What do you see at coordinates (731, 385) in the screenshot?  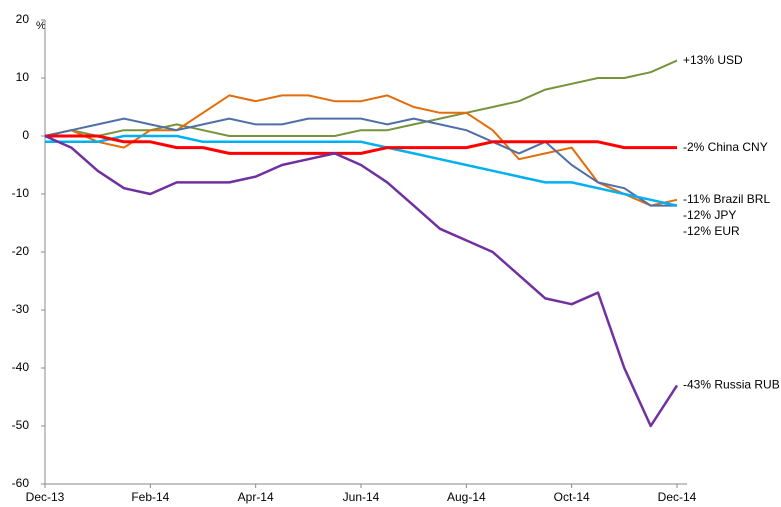 I see `series-label: -43% Russia RUB` at bounding box center [731, 385].